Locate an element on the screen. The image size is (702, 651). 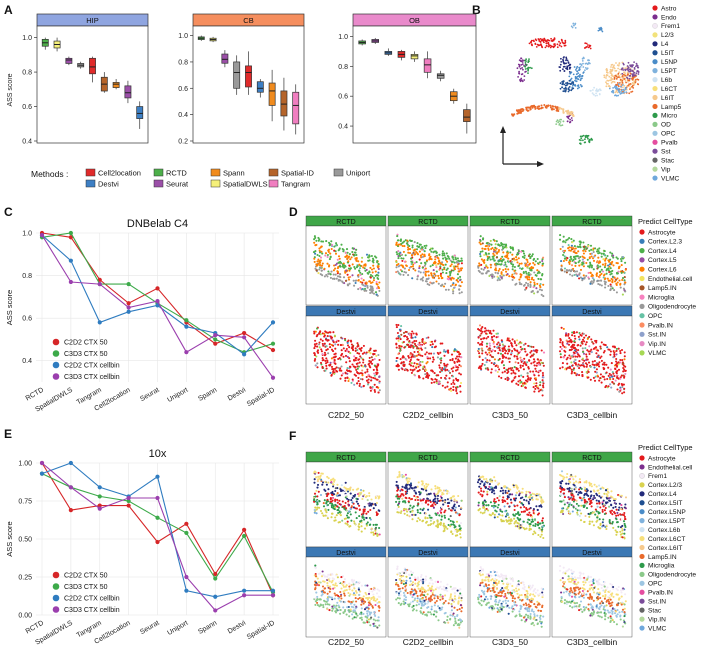
d-legend-label: Cortex.L4 is located at coordinates (662, 251).